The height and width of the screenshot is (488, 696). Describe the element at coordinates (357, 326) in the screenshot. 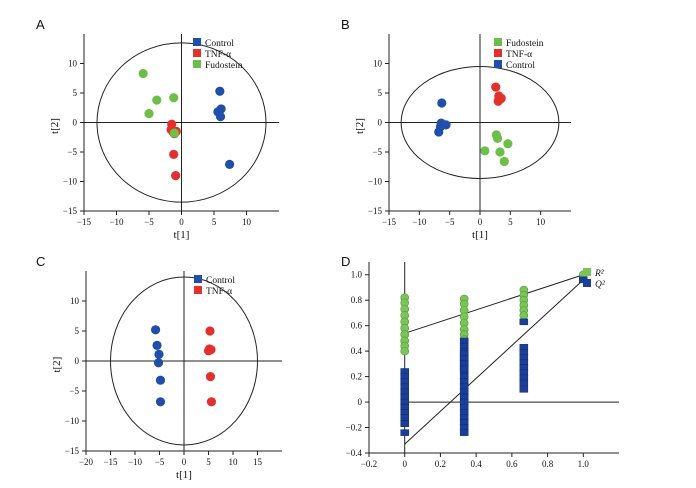

I see `y-tick-label-d: 0.6` at that location.